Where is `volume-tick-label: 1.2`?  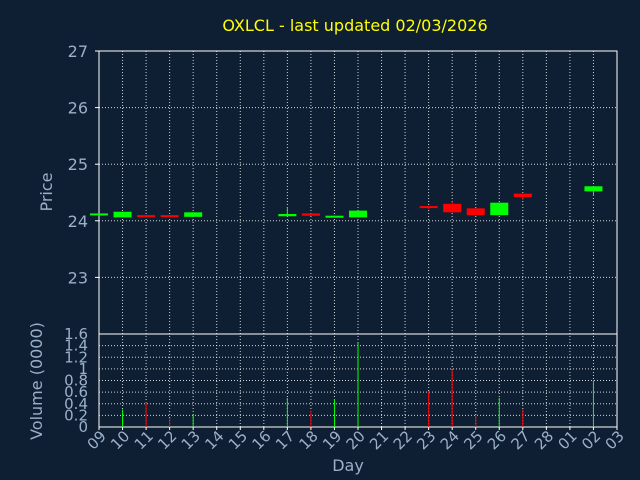 volume-tick-label: 1.2 is located at coordinates (76, 357).